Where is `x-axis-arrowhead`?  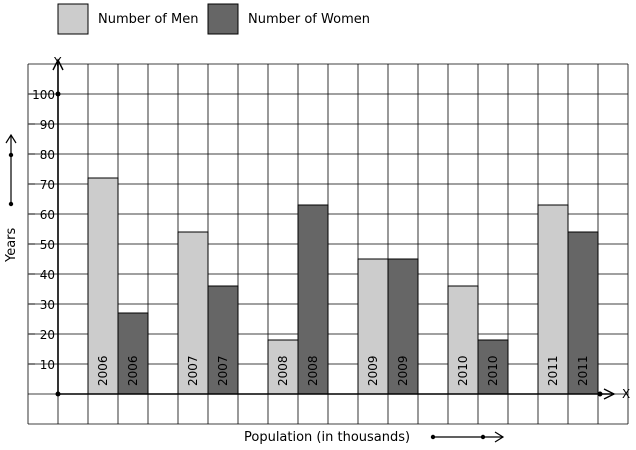 x-axis-arrowhead is located at coordinates (609, 394).